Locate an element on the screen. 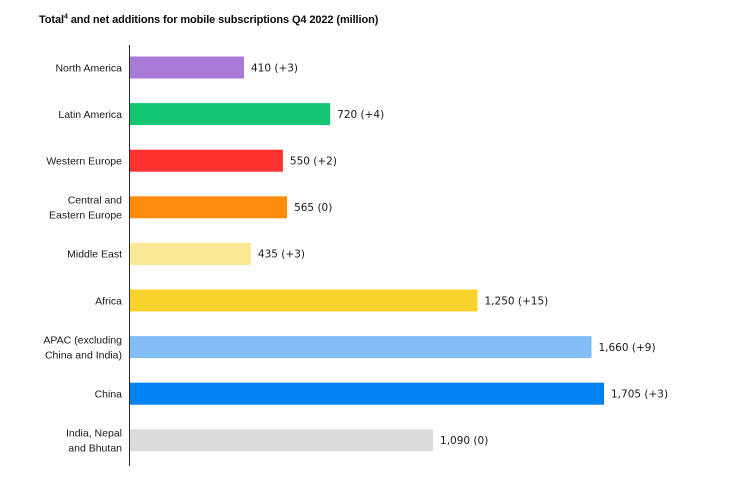 The height and width of the screenshot is (485, 733). category-label: Latin America is located at coordinates (90, 115).